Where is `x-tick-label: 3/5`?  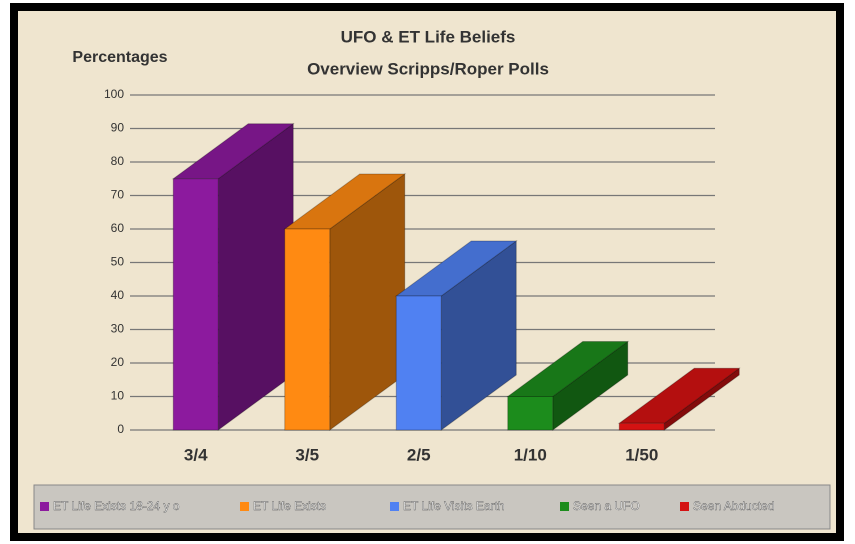 x-tick-label: 3/5 is located at coordinates (307, 454).